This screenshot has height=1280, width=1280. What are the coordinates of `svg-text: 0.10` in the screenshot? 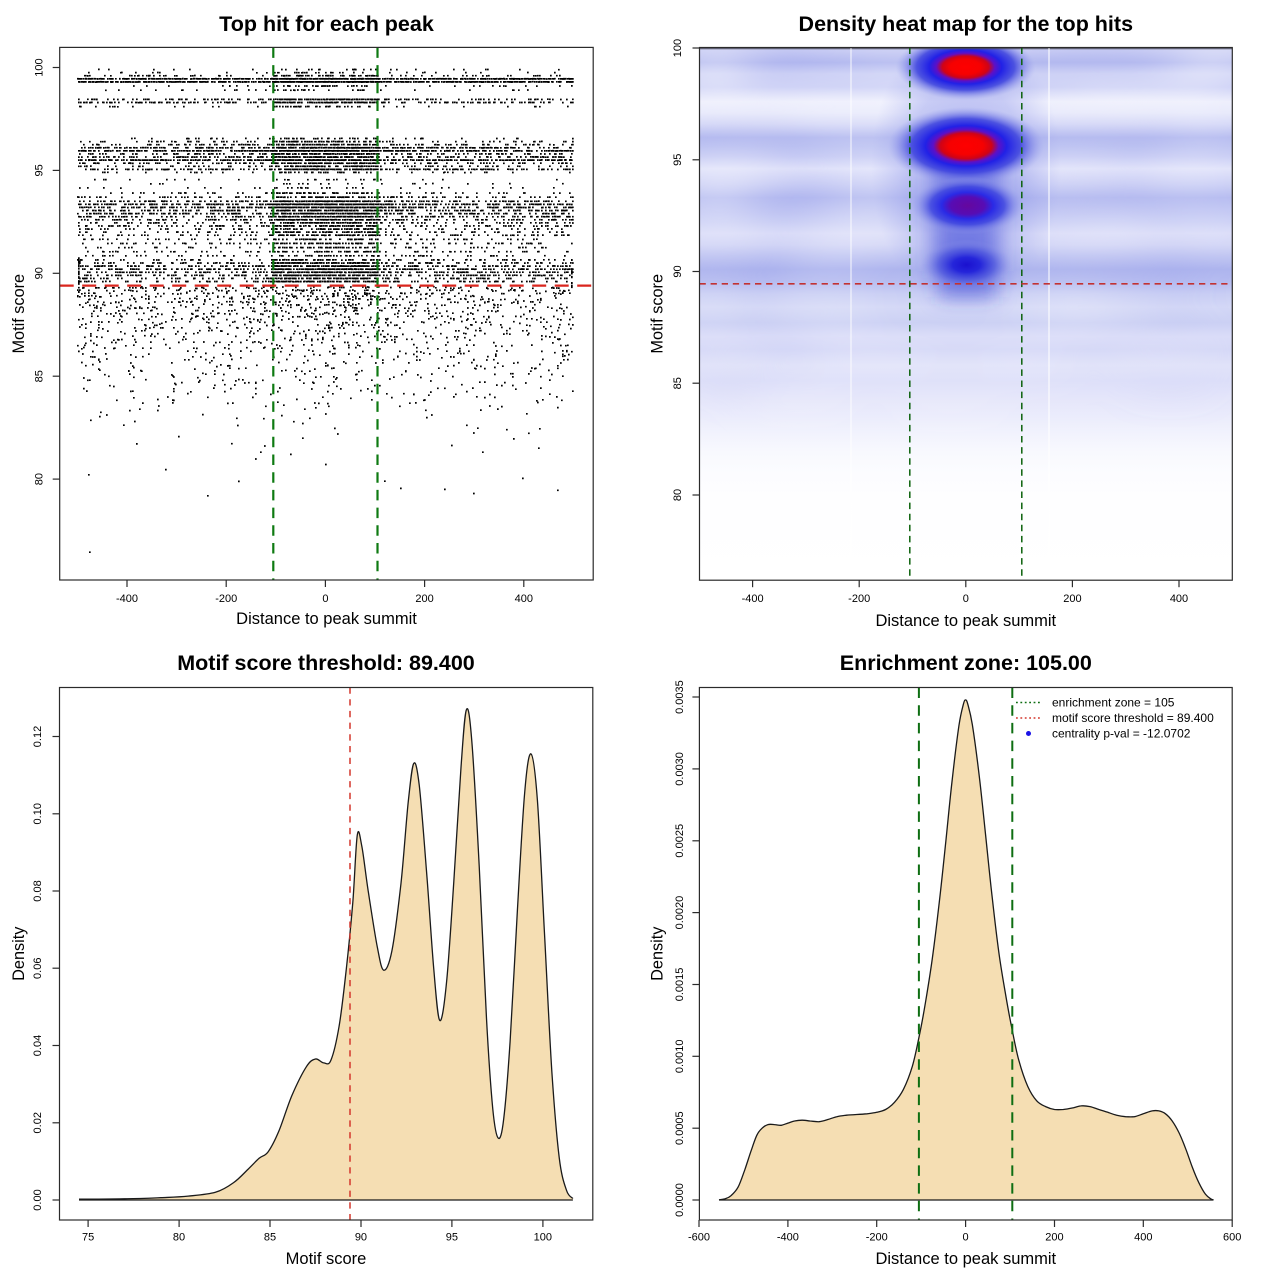 It's located at (38, 813).